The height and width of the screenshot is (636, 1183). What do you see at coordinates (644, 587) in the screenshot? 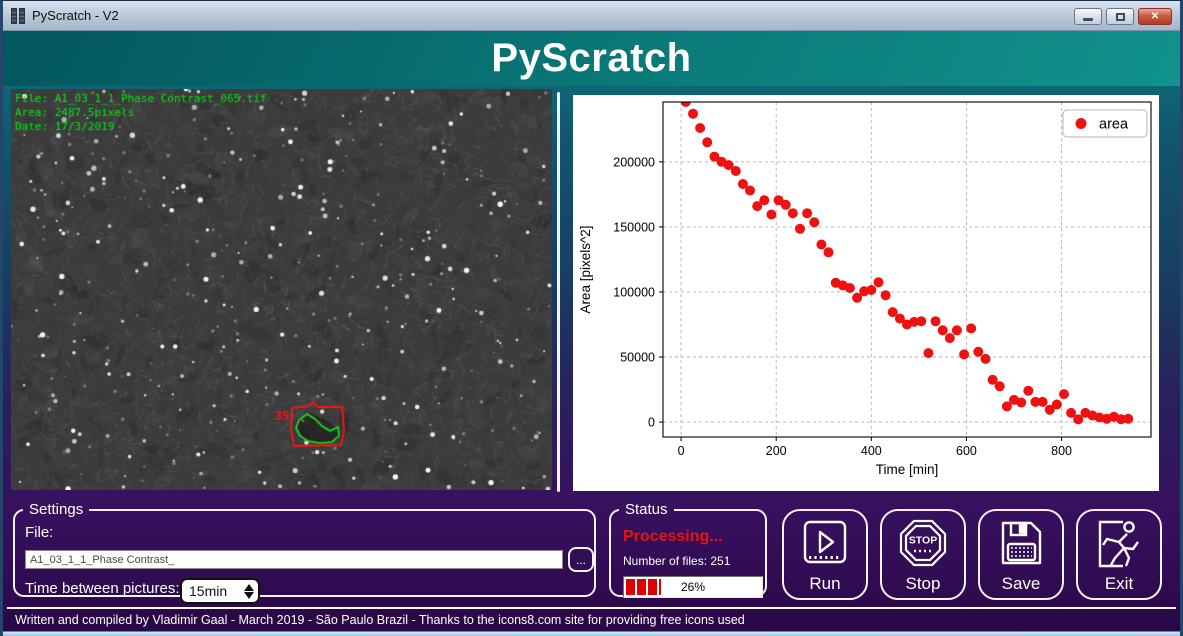
I see `progress-fill` at bounding box center [644, 587].